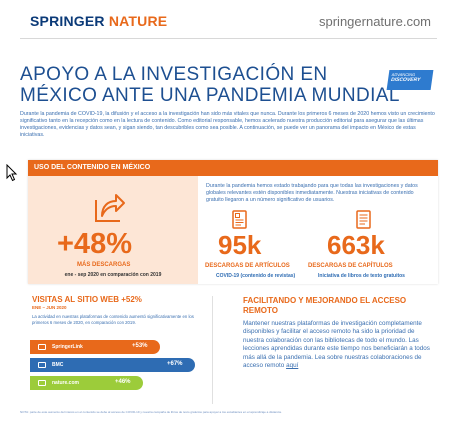 The image size is (457, 422). Describe the element at coordinates (356, 245) in the screenshot. I see `chapters-stat: 663k` at that location.